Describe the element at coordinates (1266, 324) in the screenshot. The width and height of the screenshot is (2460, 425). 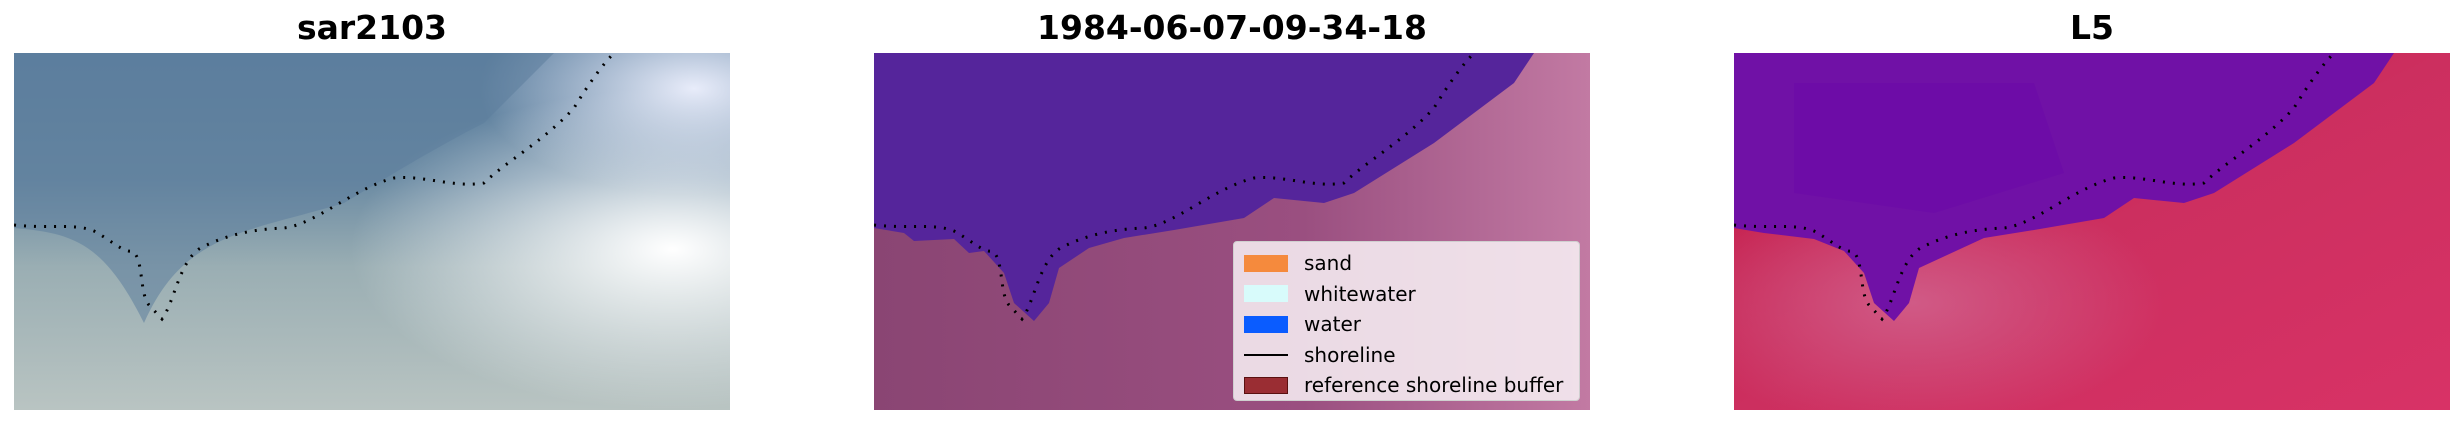
I see `legend-swatch-water` at that location.